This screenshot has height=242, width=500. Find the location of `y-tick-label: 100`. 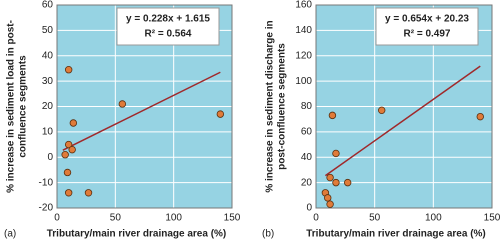

y-tick-label: 100 is located at coordinates (303, 81).